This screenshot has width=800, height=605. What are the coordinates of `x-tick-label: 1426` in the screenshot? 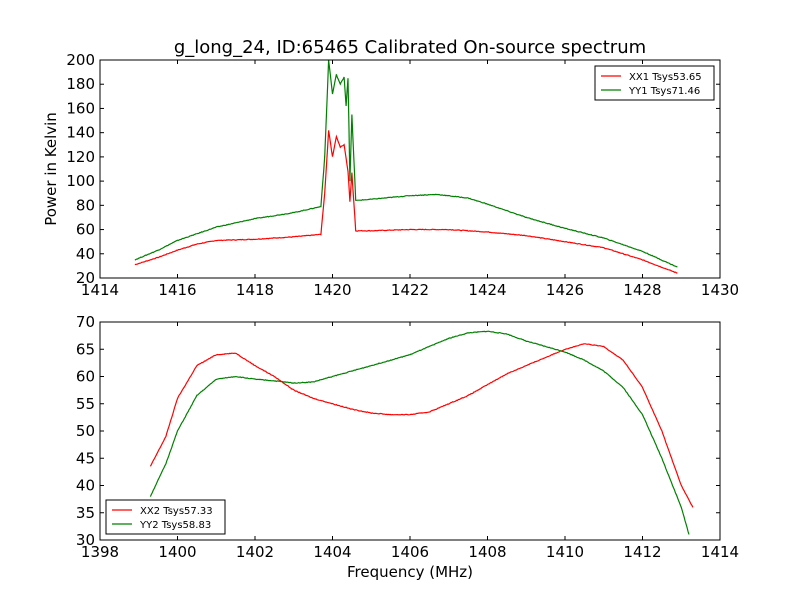 It's located at (565, 290).